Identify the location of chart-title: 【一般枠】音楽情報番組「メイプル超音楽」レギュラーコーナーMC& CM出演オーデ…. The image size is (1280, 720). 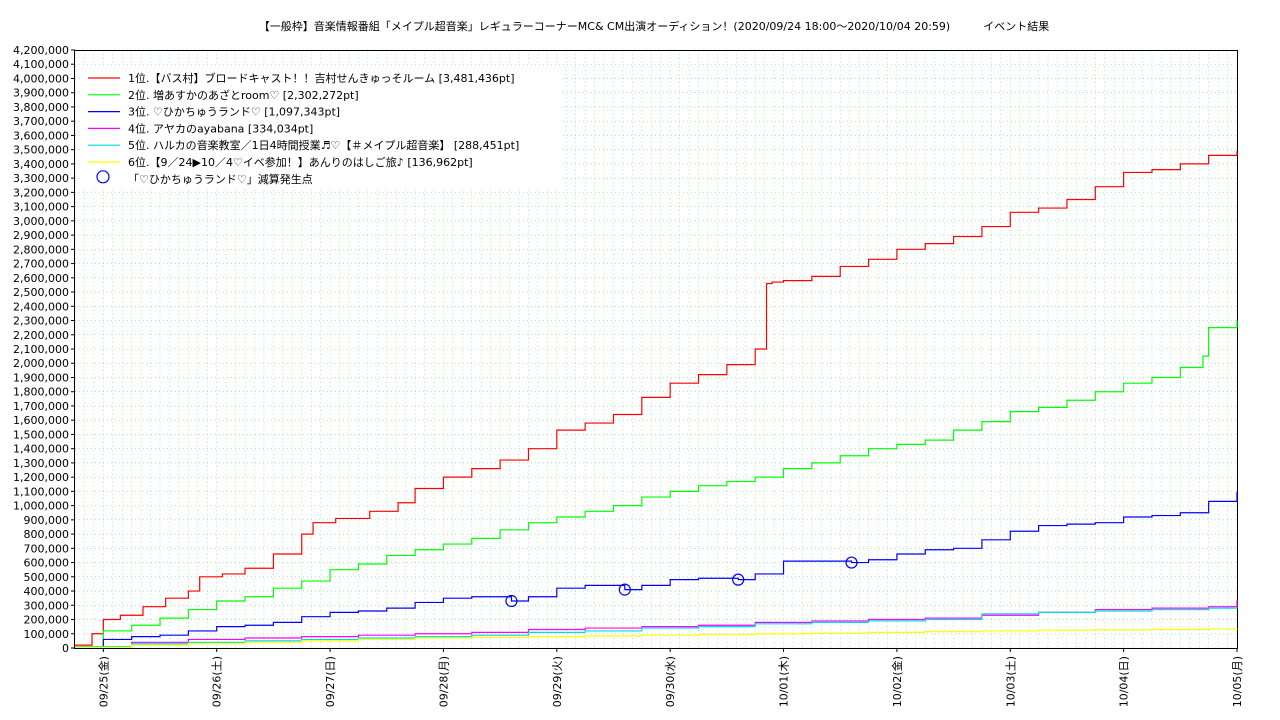
(654, 26).